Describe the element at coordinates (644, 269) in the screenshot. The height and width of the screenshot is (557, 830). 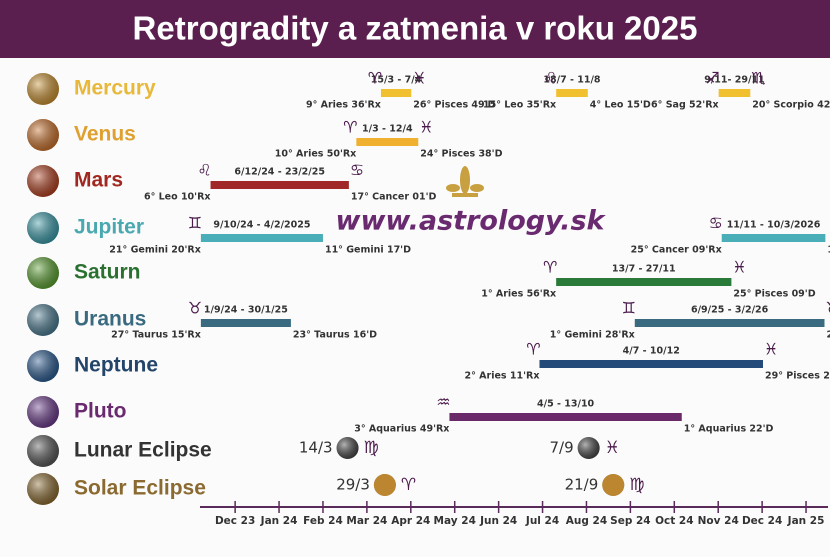
I see `date-range: 13/7 - 27/11` at that location.